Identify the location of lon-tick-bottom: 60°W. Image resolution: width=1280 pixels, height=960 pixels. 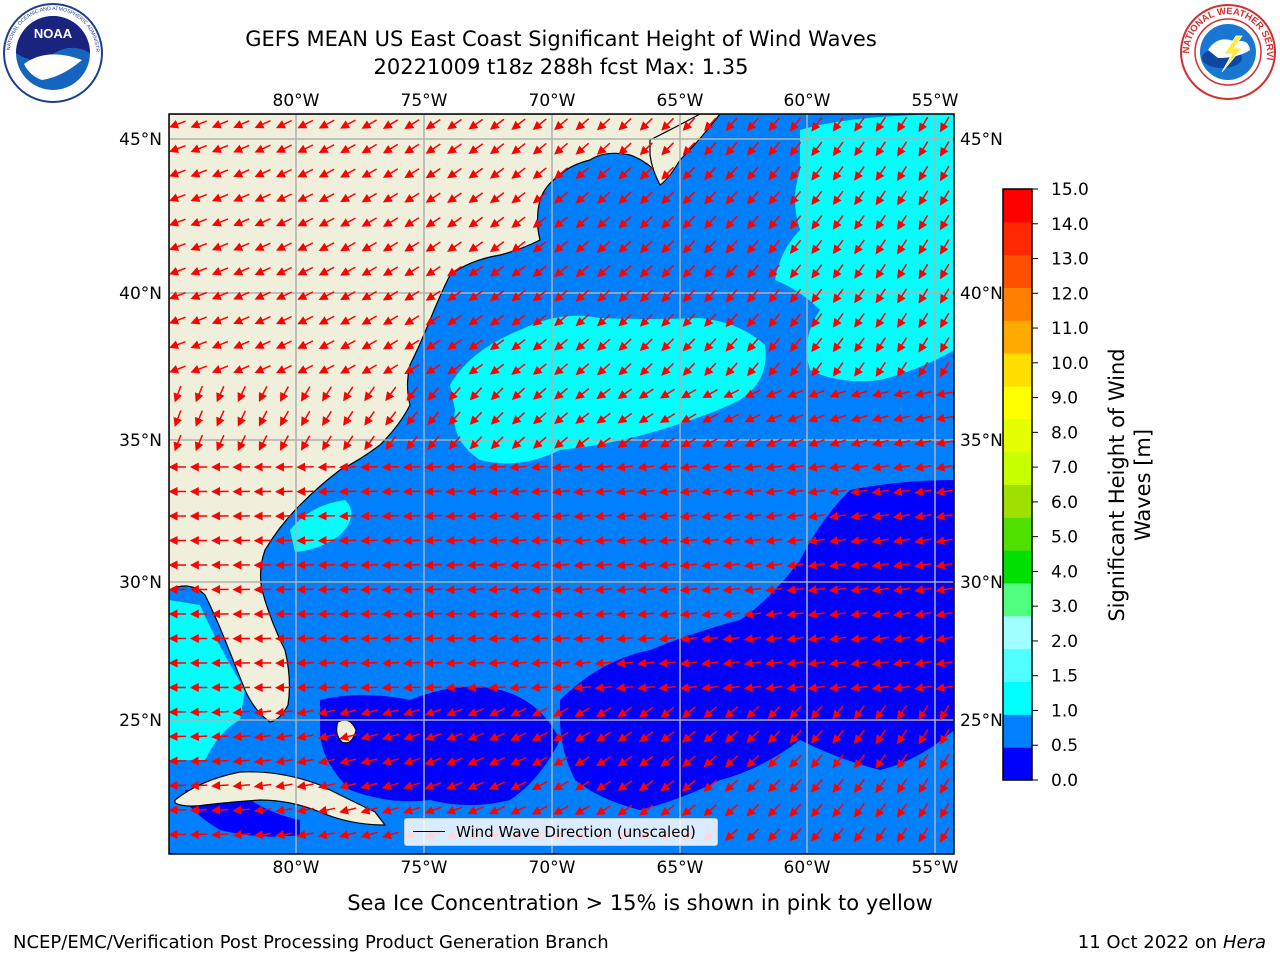
(807, 868).